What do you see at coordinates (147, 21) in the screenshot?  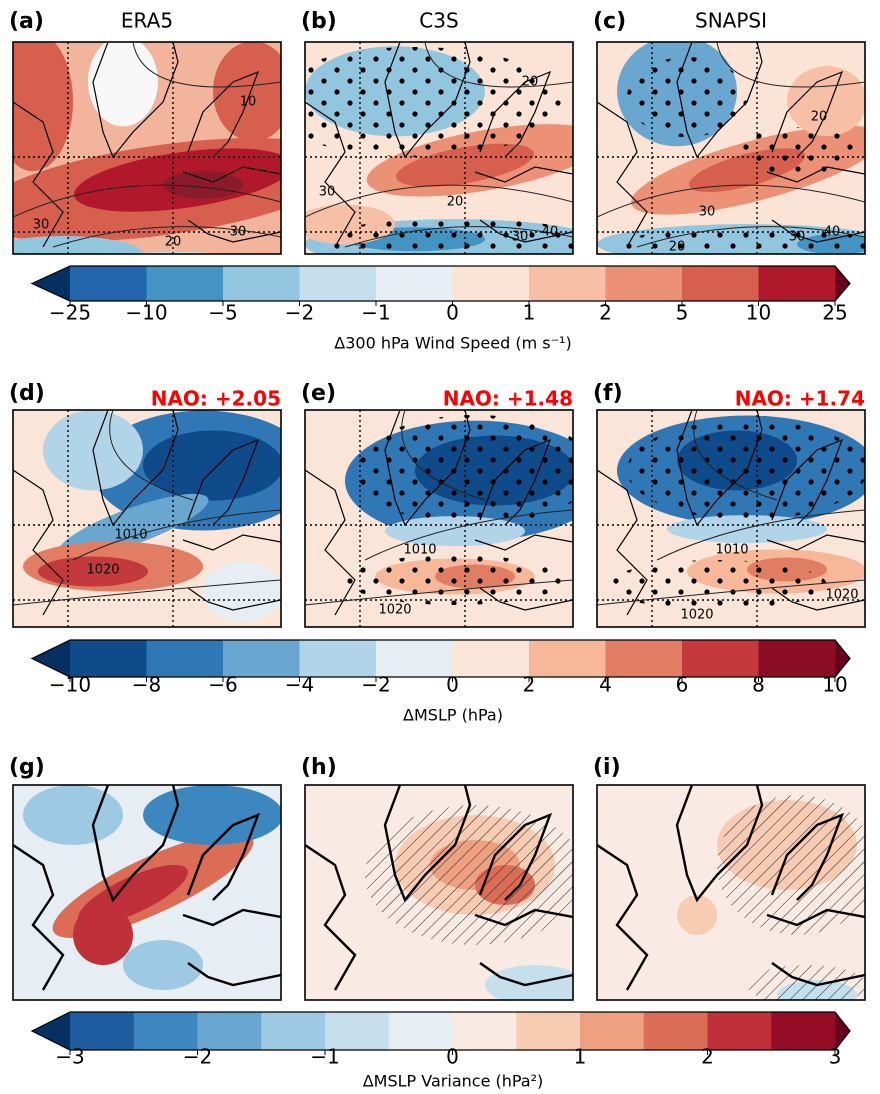 I see `panel-title: ERA5` at bounding box center [147, 21].